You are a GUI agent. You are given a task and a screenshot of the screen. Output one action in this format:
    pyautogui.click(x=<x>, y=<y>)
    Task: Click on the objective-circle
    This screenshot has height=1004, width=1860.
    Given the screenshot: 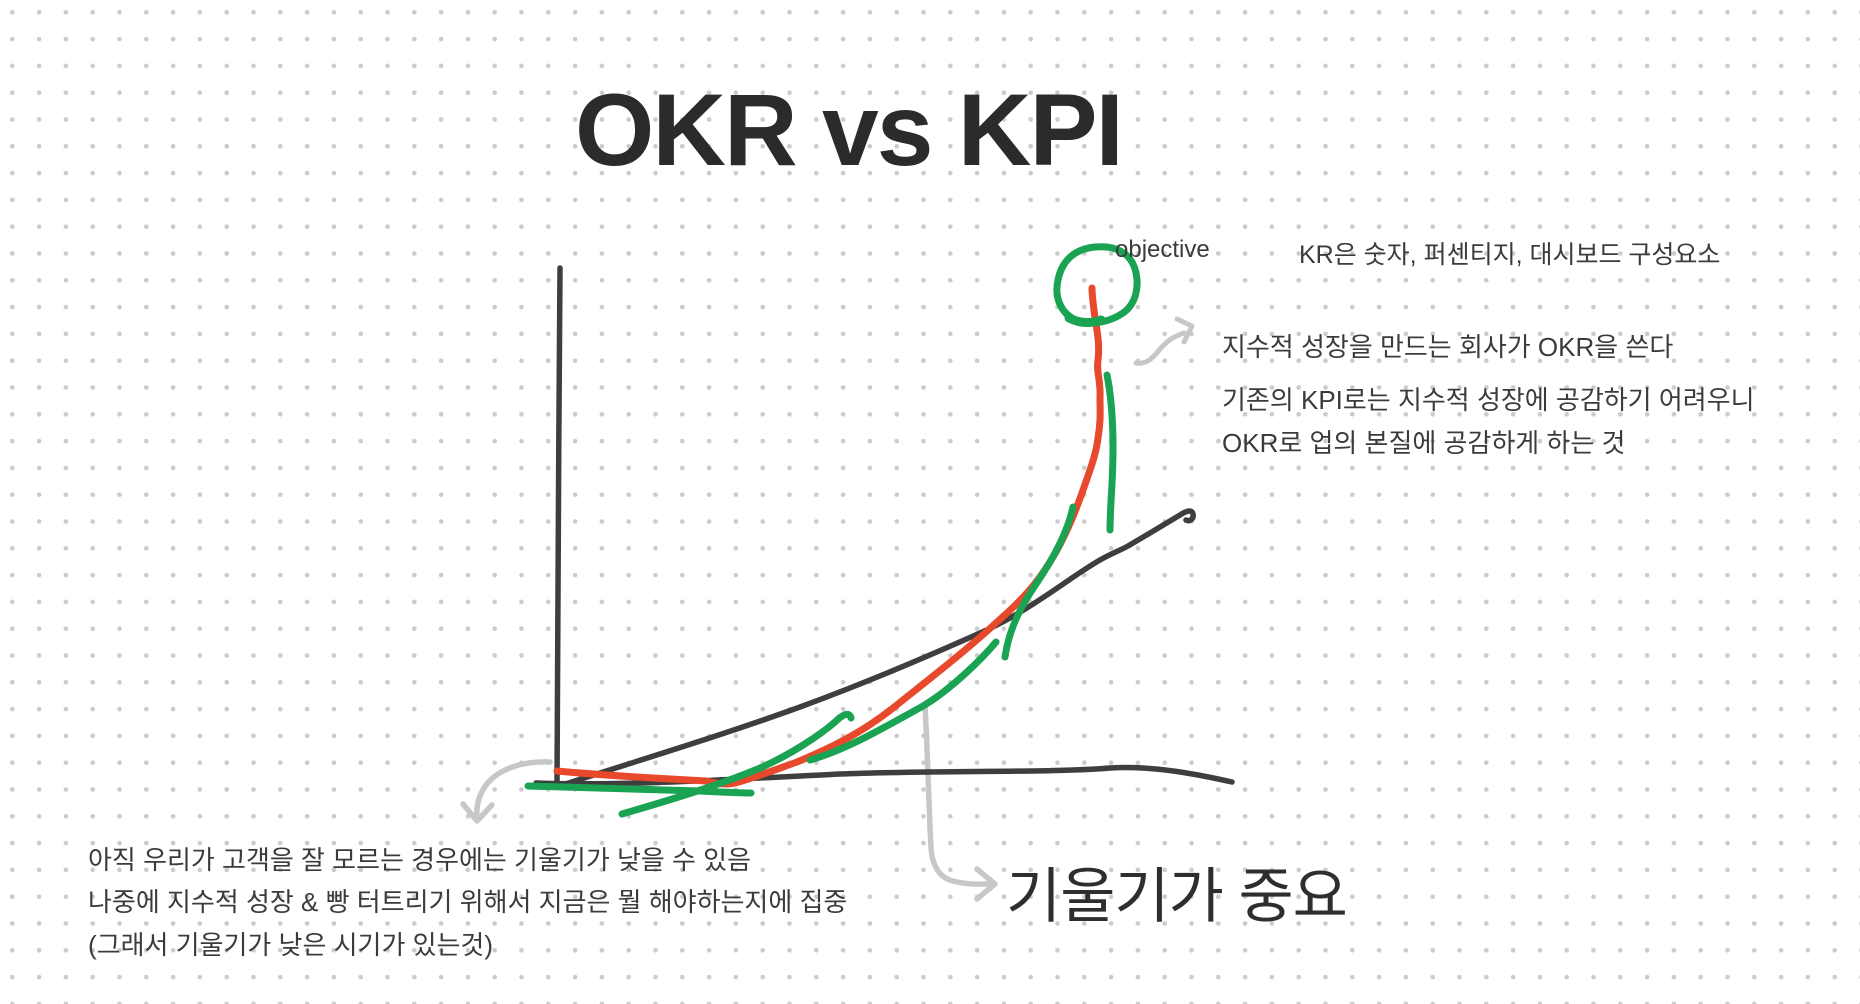 What is the action you would take?
    pyautogui.click(x=1097, y=285)
    